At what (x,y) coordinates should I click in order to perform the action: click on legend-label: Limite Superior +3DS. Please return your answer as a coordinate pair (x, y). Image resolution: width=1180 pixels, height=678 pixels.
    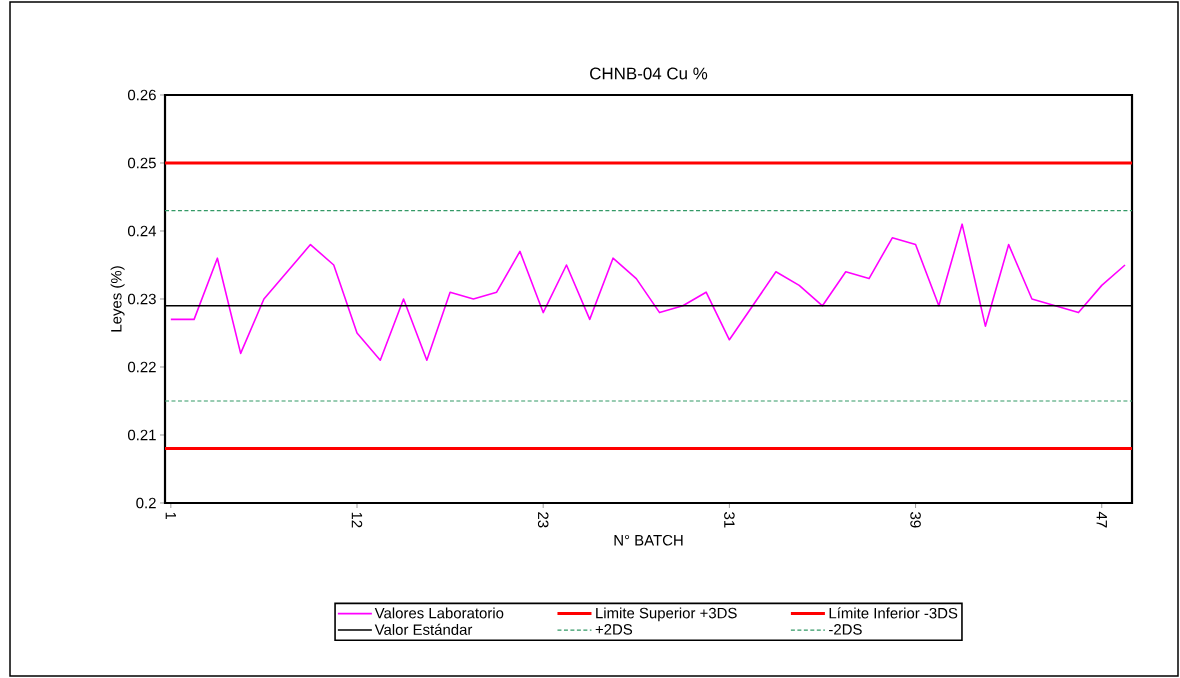
    Looking at the image, I should click on (666, 614).